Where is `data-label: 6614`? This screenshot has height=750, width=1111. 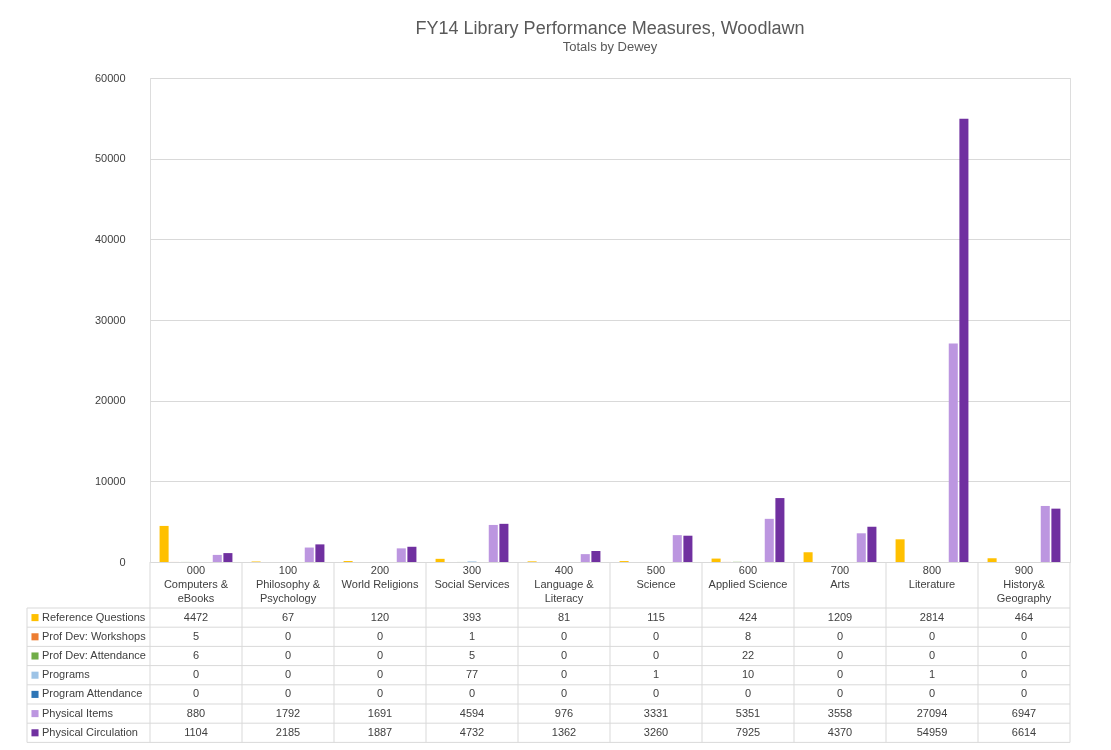
data-label: 6614 is located at coordinates (1024, 731).